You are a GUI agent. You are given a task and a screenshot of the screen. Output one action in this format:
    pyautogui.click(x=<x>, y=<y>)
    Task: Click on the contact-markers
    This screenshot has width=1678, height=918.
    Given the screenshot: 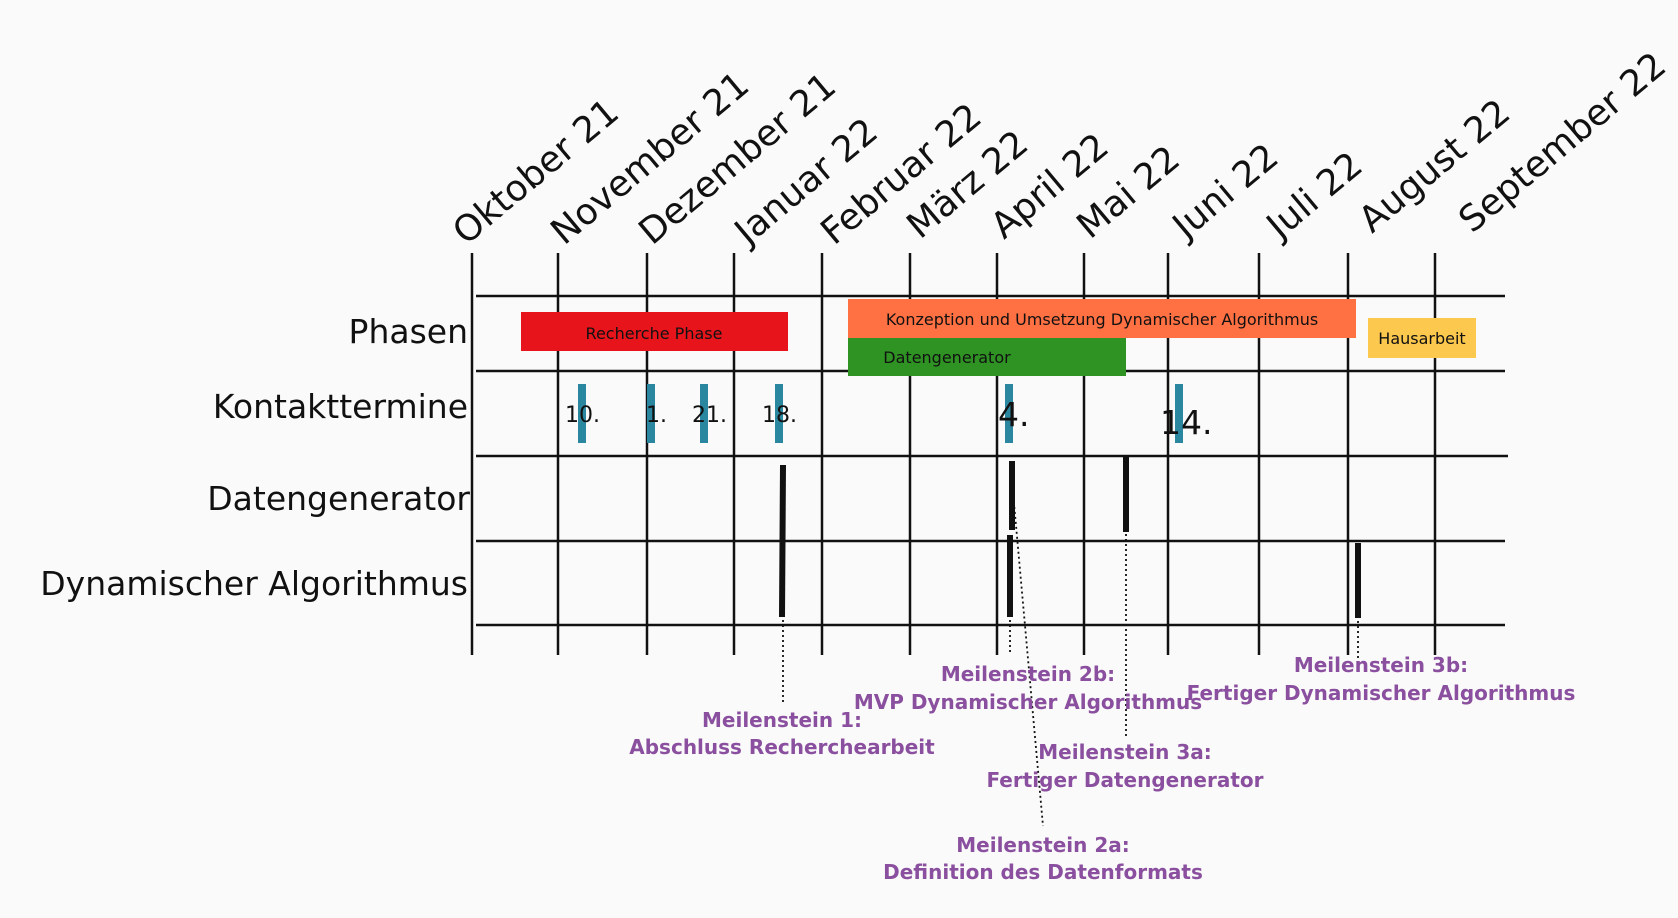 What is the action you would take?
    pyautogui.click(x=880, y=413)
    